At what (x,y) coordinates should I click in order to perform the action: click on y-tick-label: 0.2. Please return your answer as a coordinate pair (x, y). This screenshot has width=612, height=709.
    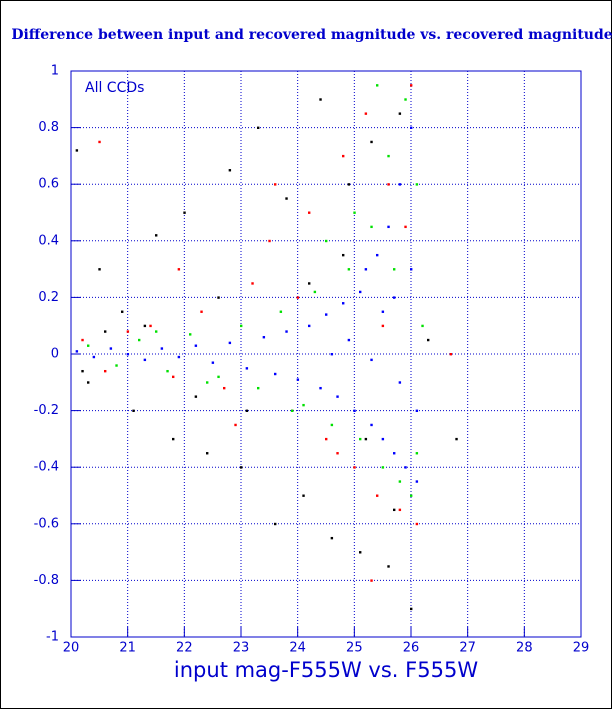
    Looking at the image, I should click on (48, 297).